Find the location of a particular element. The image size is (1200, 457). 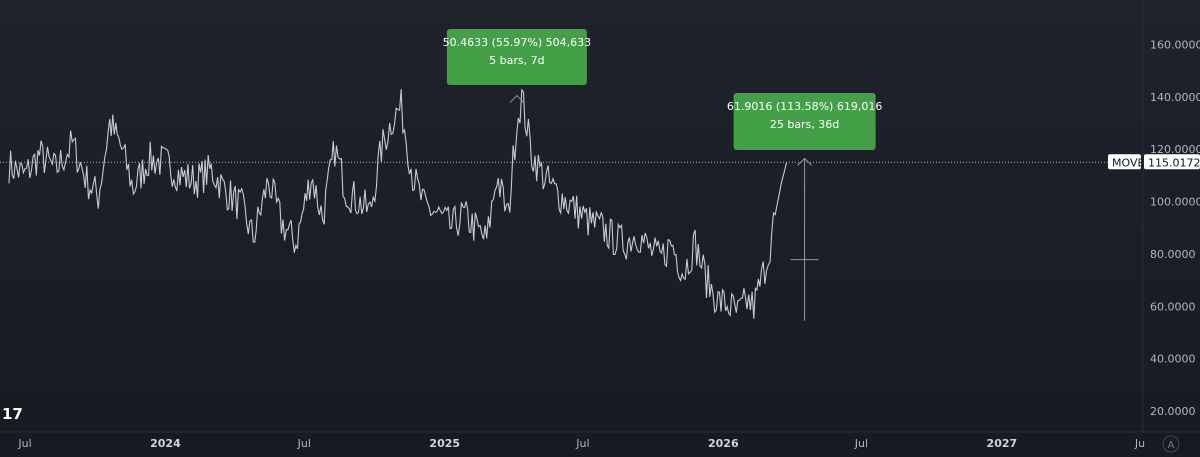

x-tick-label: Ju is located at coordinates (1139, 443).